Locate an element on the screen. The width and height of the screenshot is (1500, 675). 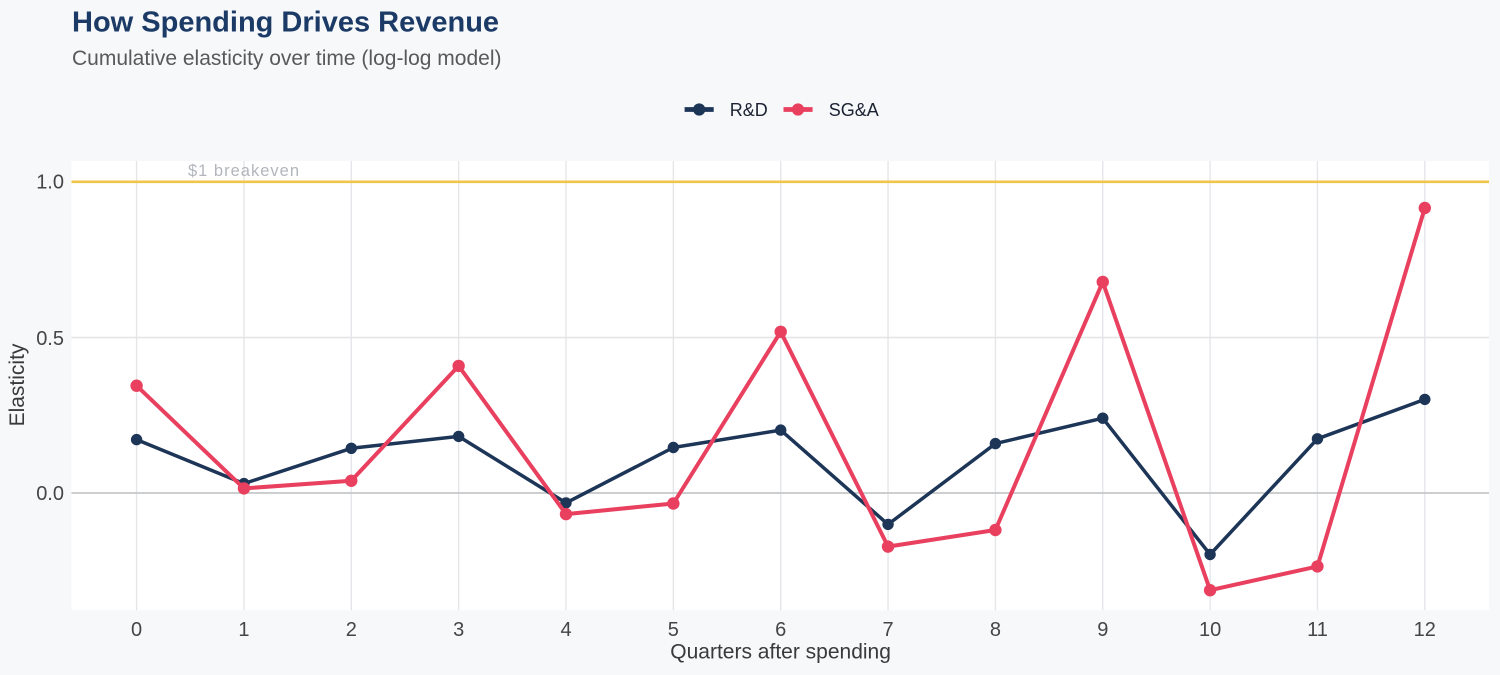
svg-text: Quarters after spending is located at coordinates (780, 652).